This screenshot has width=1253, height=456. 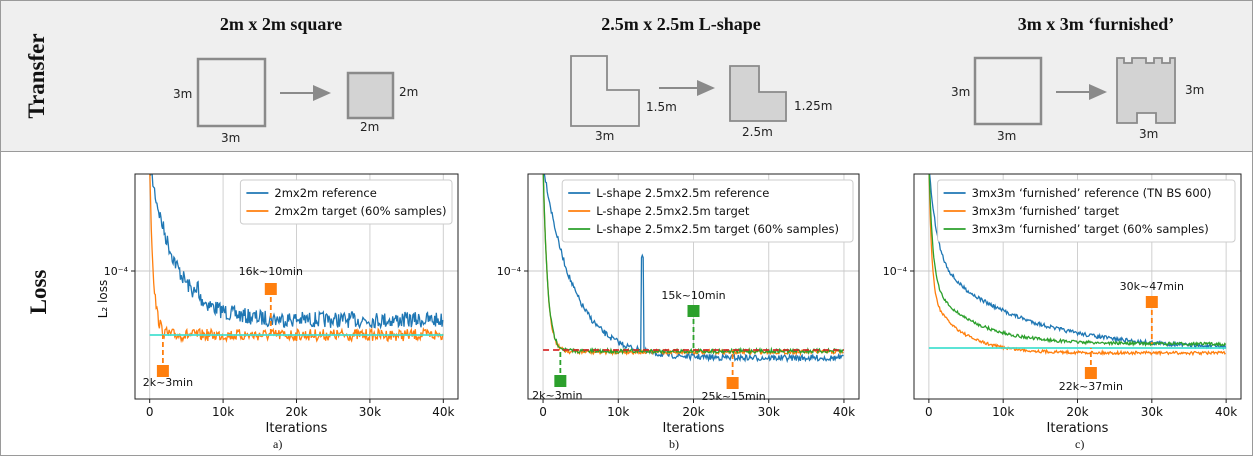 What do you see at coordinates (1096, 24) in the screenshot?
I see `panel-c-title: 3m x 3m ‘furnished’` at bounding box center [1096, 24].